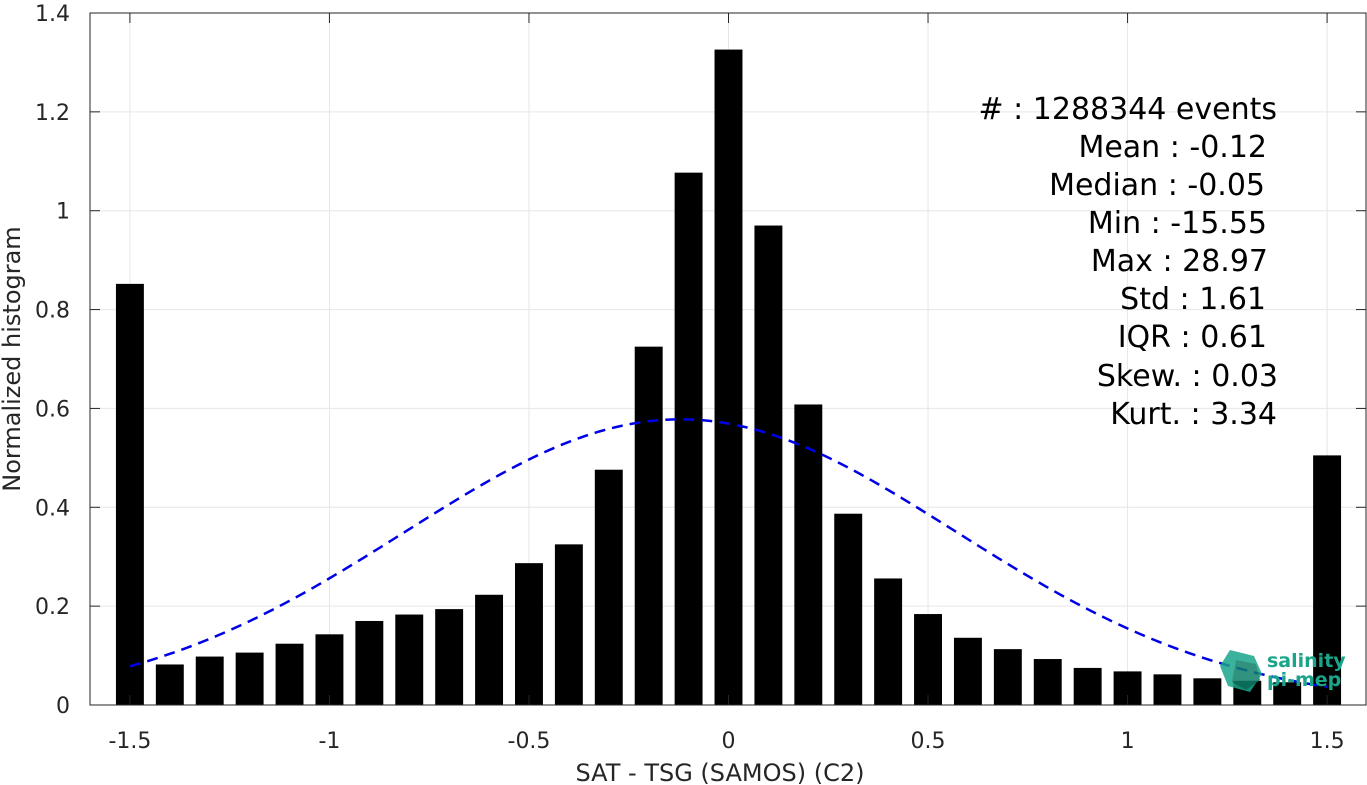 This screenshot has height=785, width=1367. Describe the element at coordinates (13, 358) in the screenshot. I see `y-axis-label: Normalized histogram` at that location.